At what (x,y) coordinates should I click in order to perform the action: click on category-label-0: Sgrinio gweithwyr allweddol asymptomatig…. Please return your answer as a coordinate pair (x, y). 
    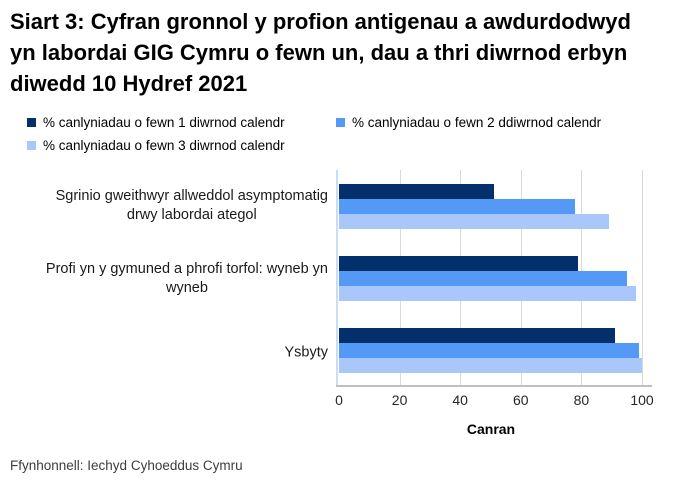
    Looking at the image, I should click on (164, 206).